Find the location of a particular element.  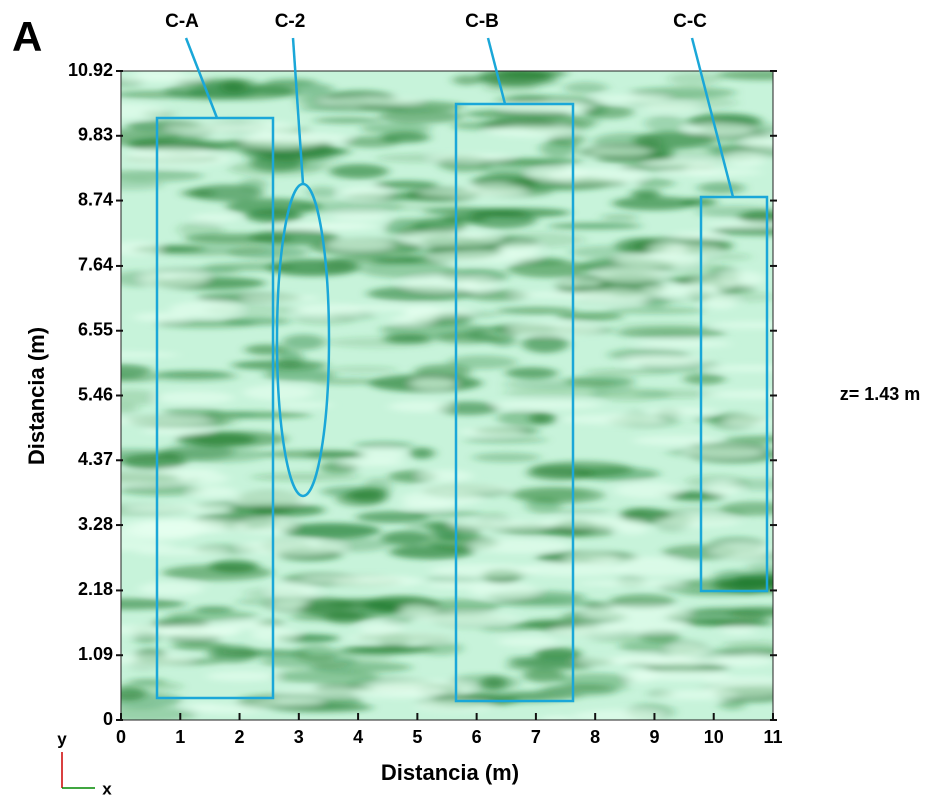

annotation-label: C-B is located at coordinates (482, 21).